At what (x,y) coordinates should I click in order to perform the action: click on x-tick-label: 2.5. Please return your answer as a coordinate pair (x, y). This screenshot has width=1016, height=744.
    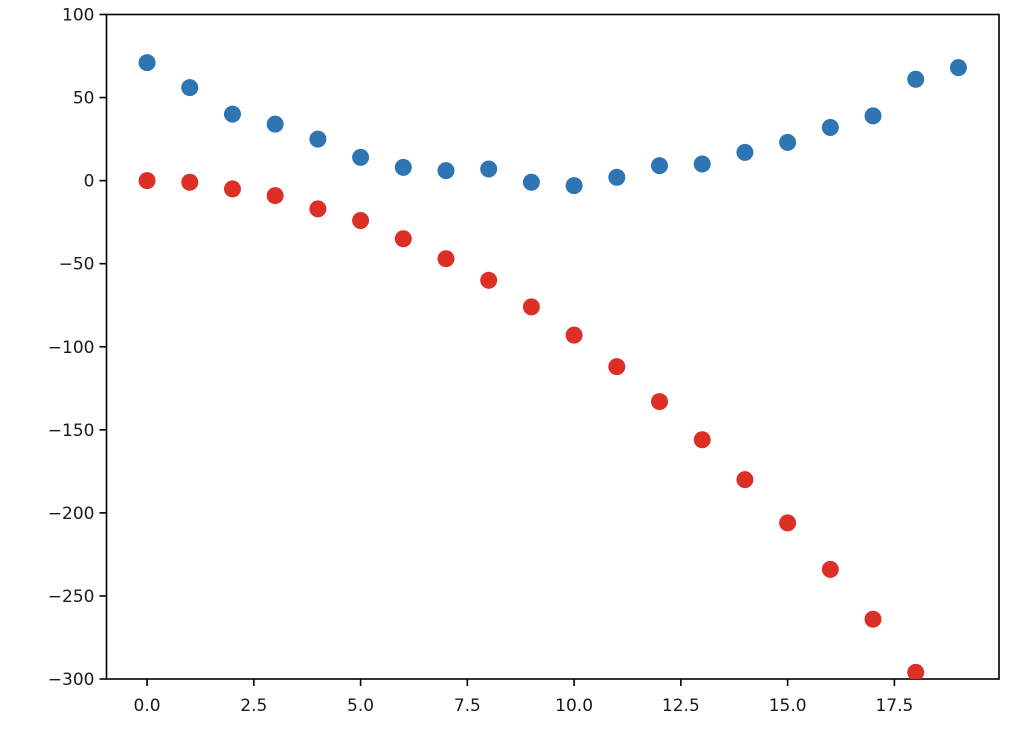
    Looking at the image, I should click on (253, 706).